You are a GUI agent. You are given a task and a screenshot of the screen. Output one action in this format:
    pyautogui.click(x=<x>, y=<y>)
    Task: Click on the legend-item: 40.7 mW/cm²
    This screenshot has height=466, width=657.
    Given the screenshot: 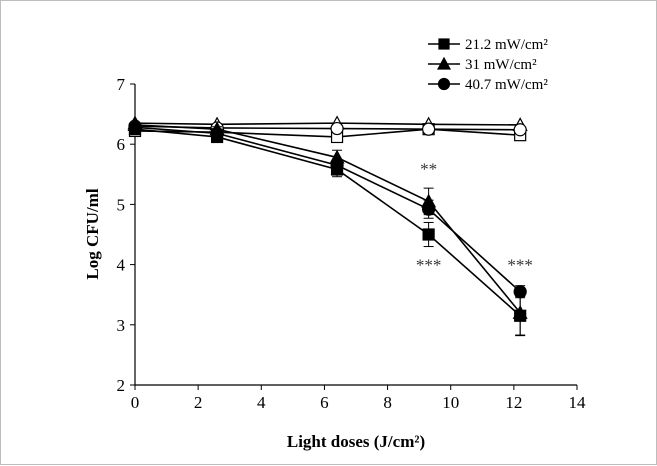 What is the action you would take?
    pyautogui.click(x=488, y=85)
    